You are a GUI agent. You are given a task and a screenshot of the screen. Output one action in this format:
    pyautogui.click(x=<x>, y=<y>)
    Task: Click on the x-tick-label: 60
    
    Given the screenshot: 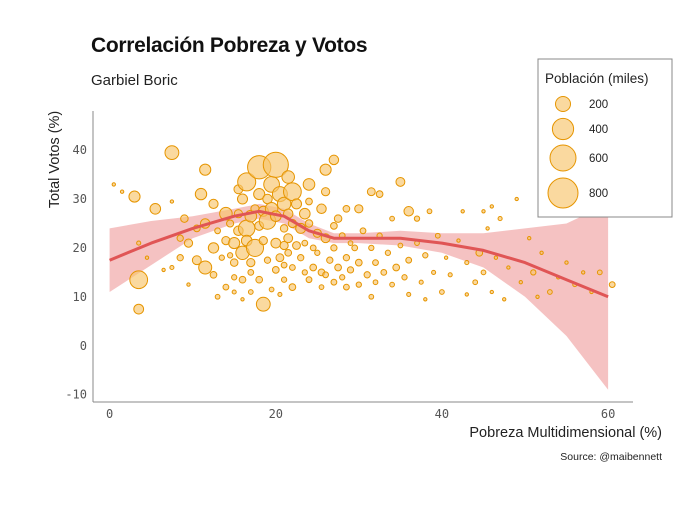 What is the action you would take?
    pyautogui.click(x=608, y=414)
    